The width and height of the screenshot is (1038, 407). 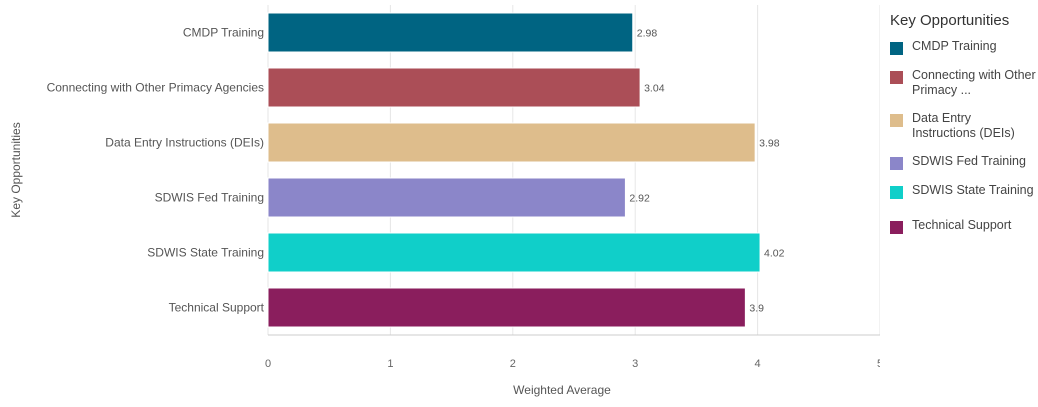 What do you see at coordinates (513, 364) in the screenshot?
I see `x-tick-label: 2` at bounding box center [513, 364].